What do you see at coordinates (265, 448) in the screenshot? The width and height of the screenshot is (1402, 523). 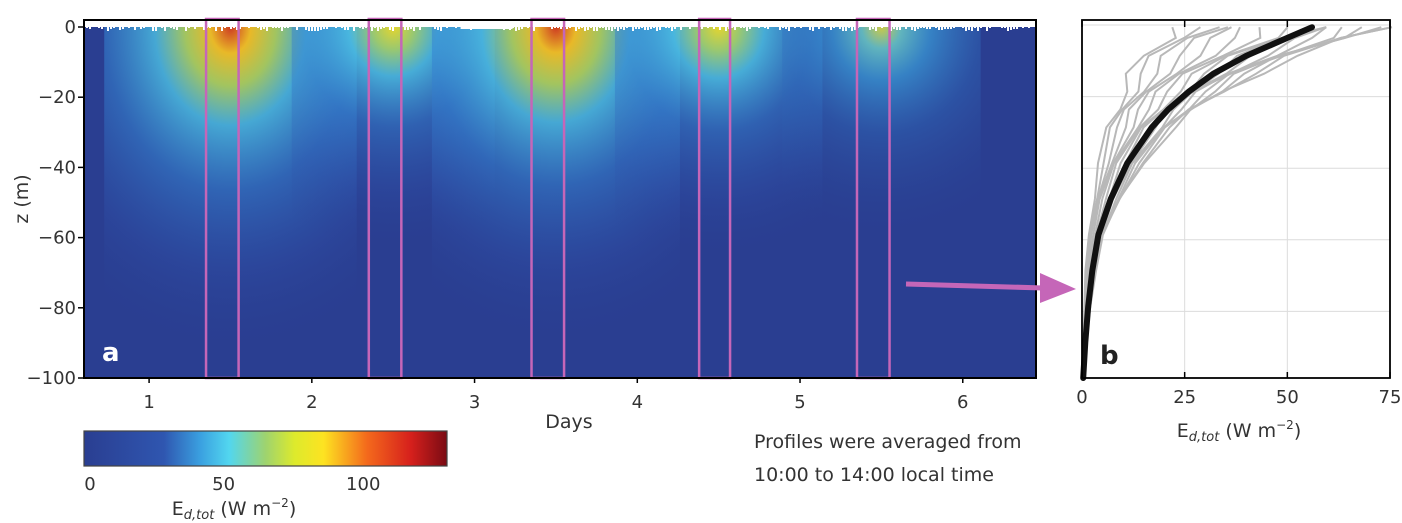 I see `colorbar-gradient` at bounding box center [265, 448].